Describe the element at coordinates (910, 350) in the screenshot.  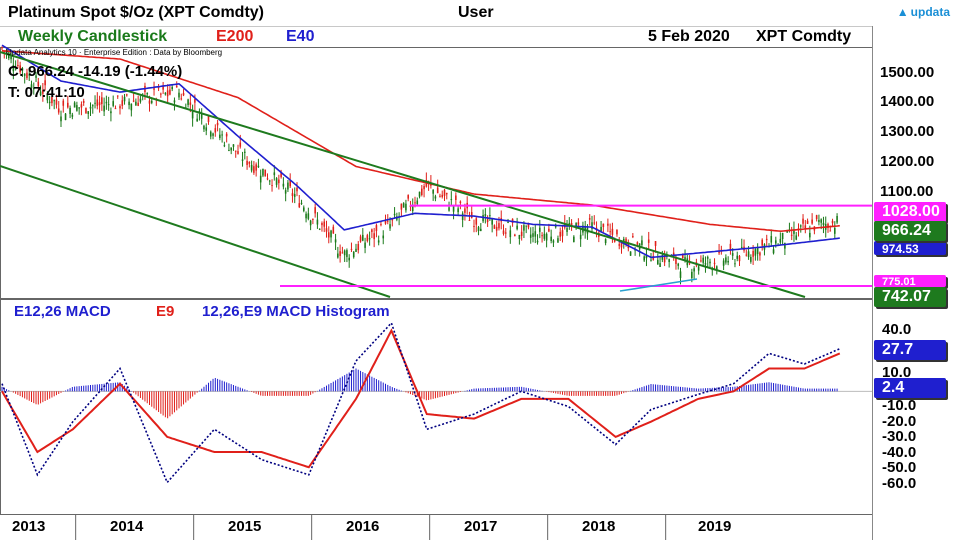
I see `macd-tag: 27.7` at that location.